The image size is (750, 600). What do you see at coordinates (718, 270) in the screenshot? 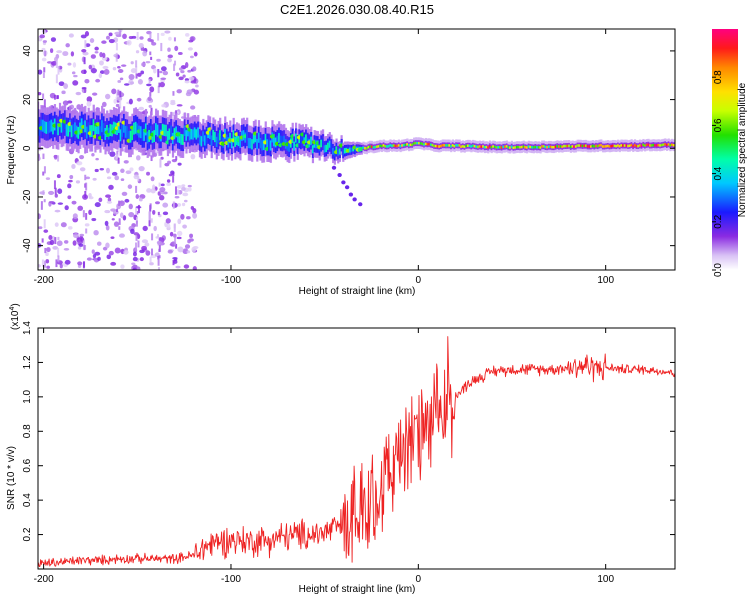
I see `colorbar-tick-label: 0.0` at bounding box center [718, 270].